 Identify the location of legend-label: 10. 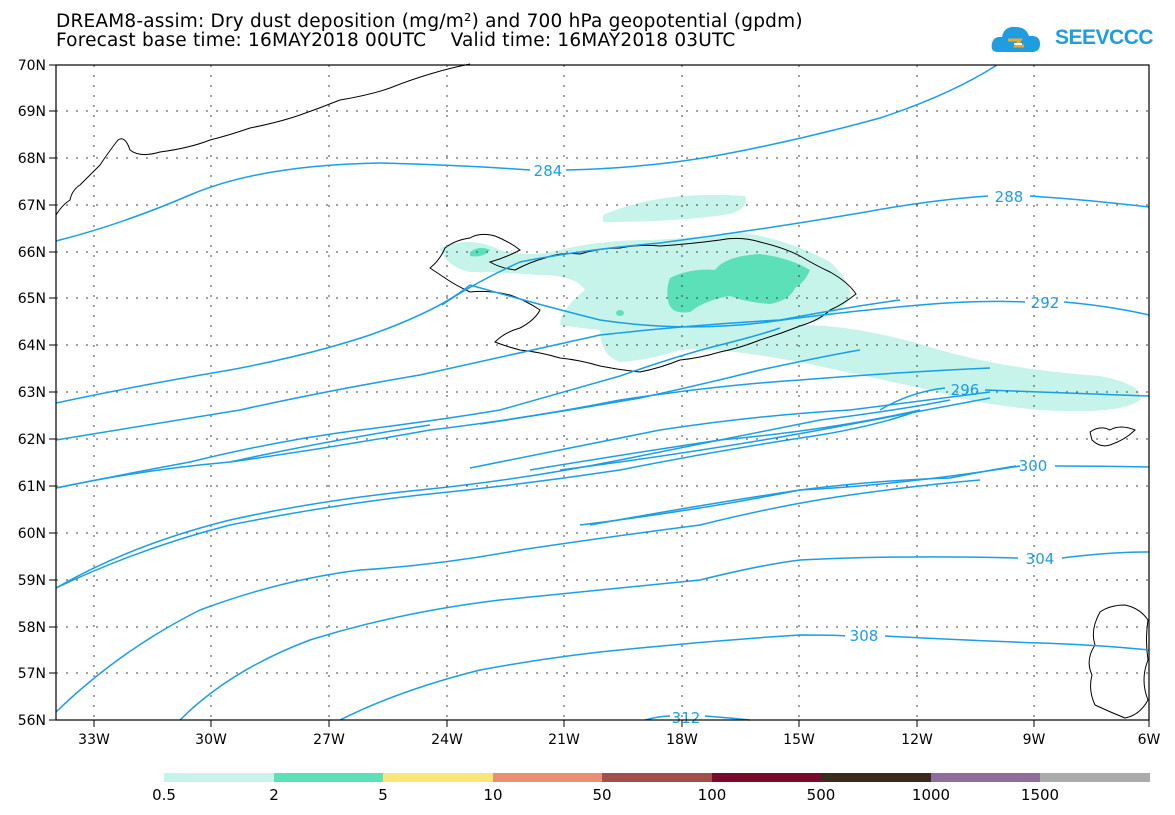
(492, 795).